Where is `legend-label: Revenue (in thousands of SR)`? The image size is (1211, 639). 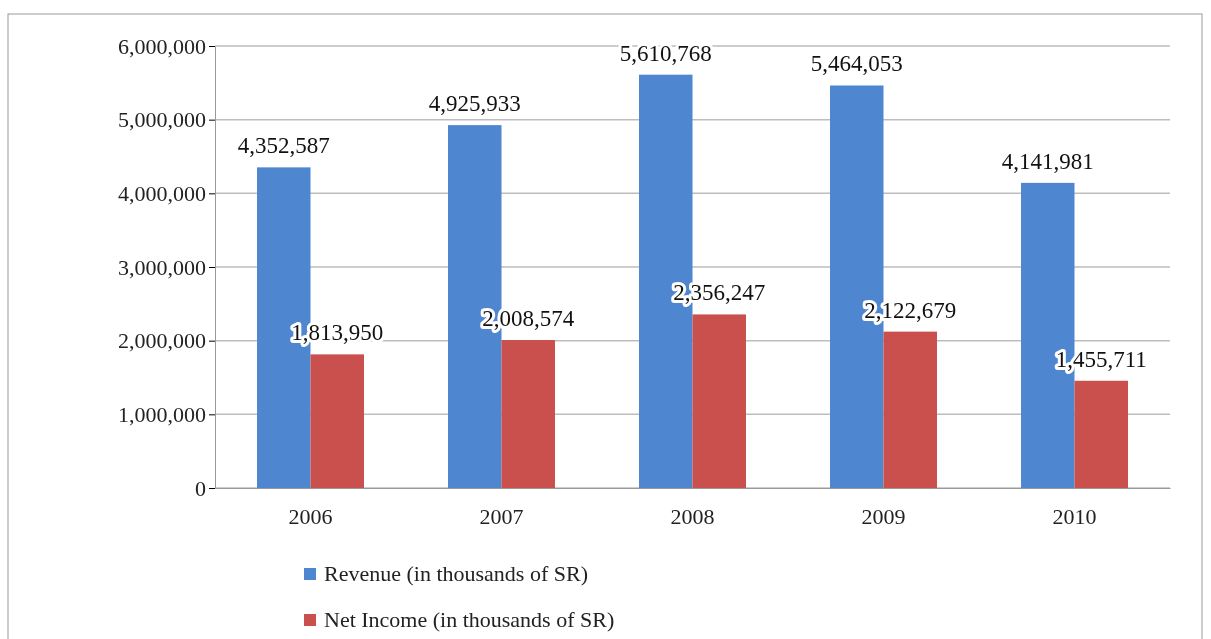
legend-label: Revenue (in thousands of SR) is located at coordinates (456, 573).